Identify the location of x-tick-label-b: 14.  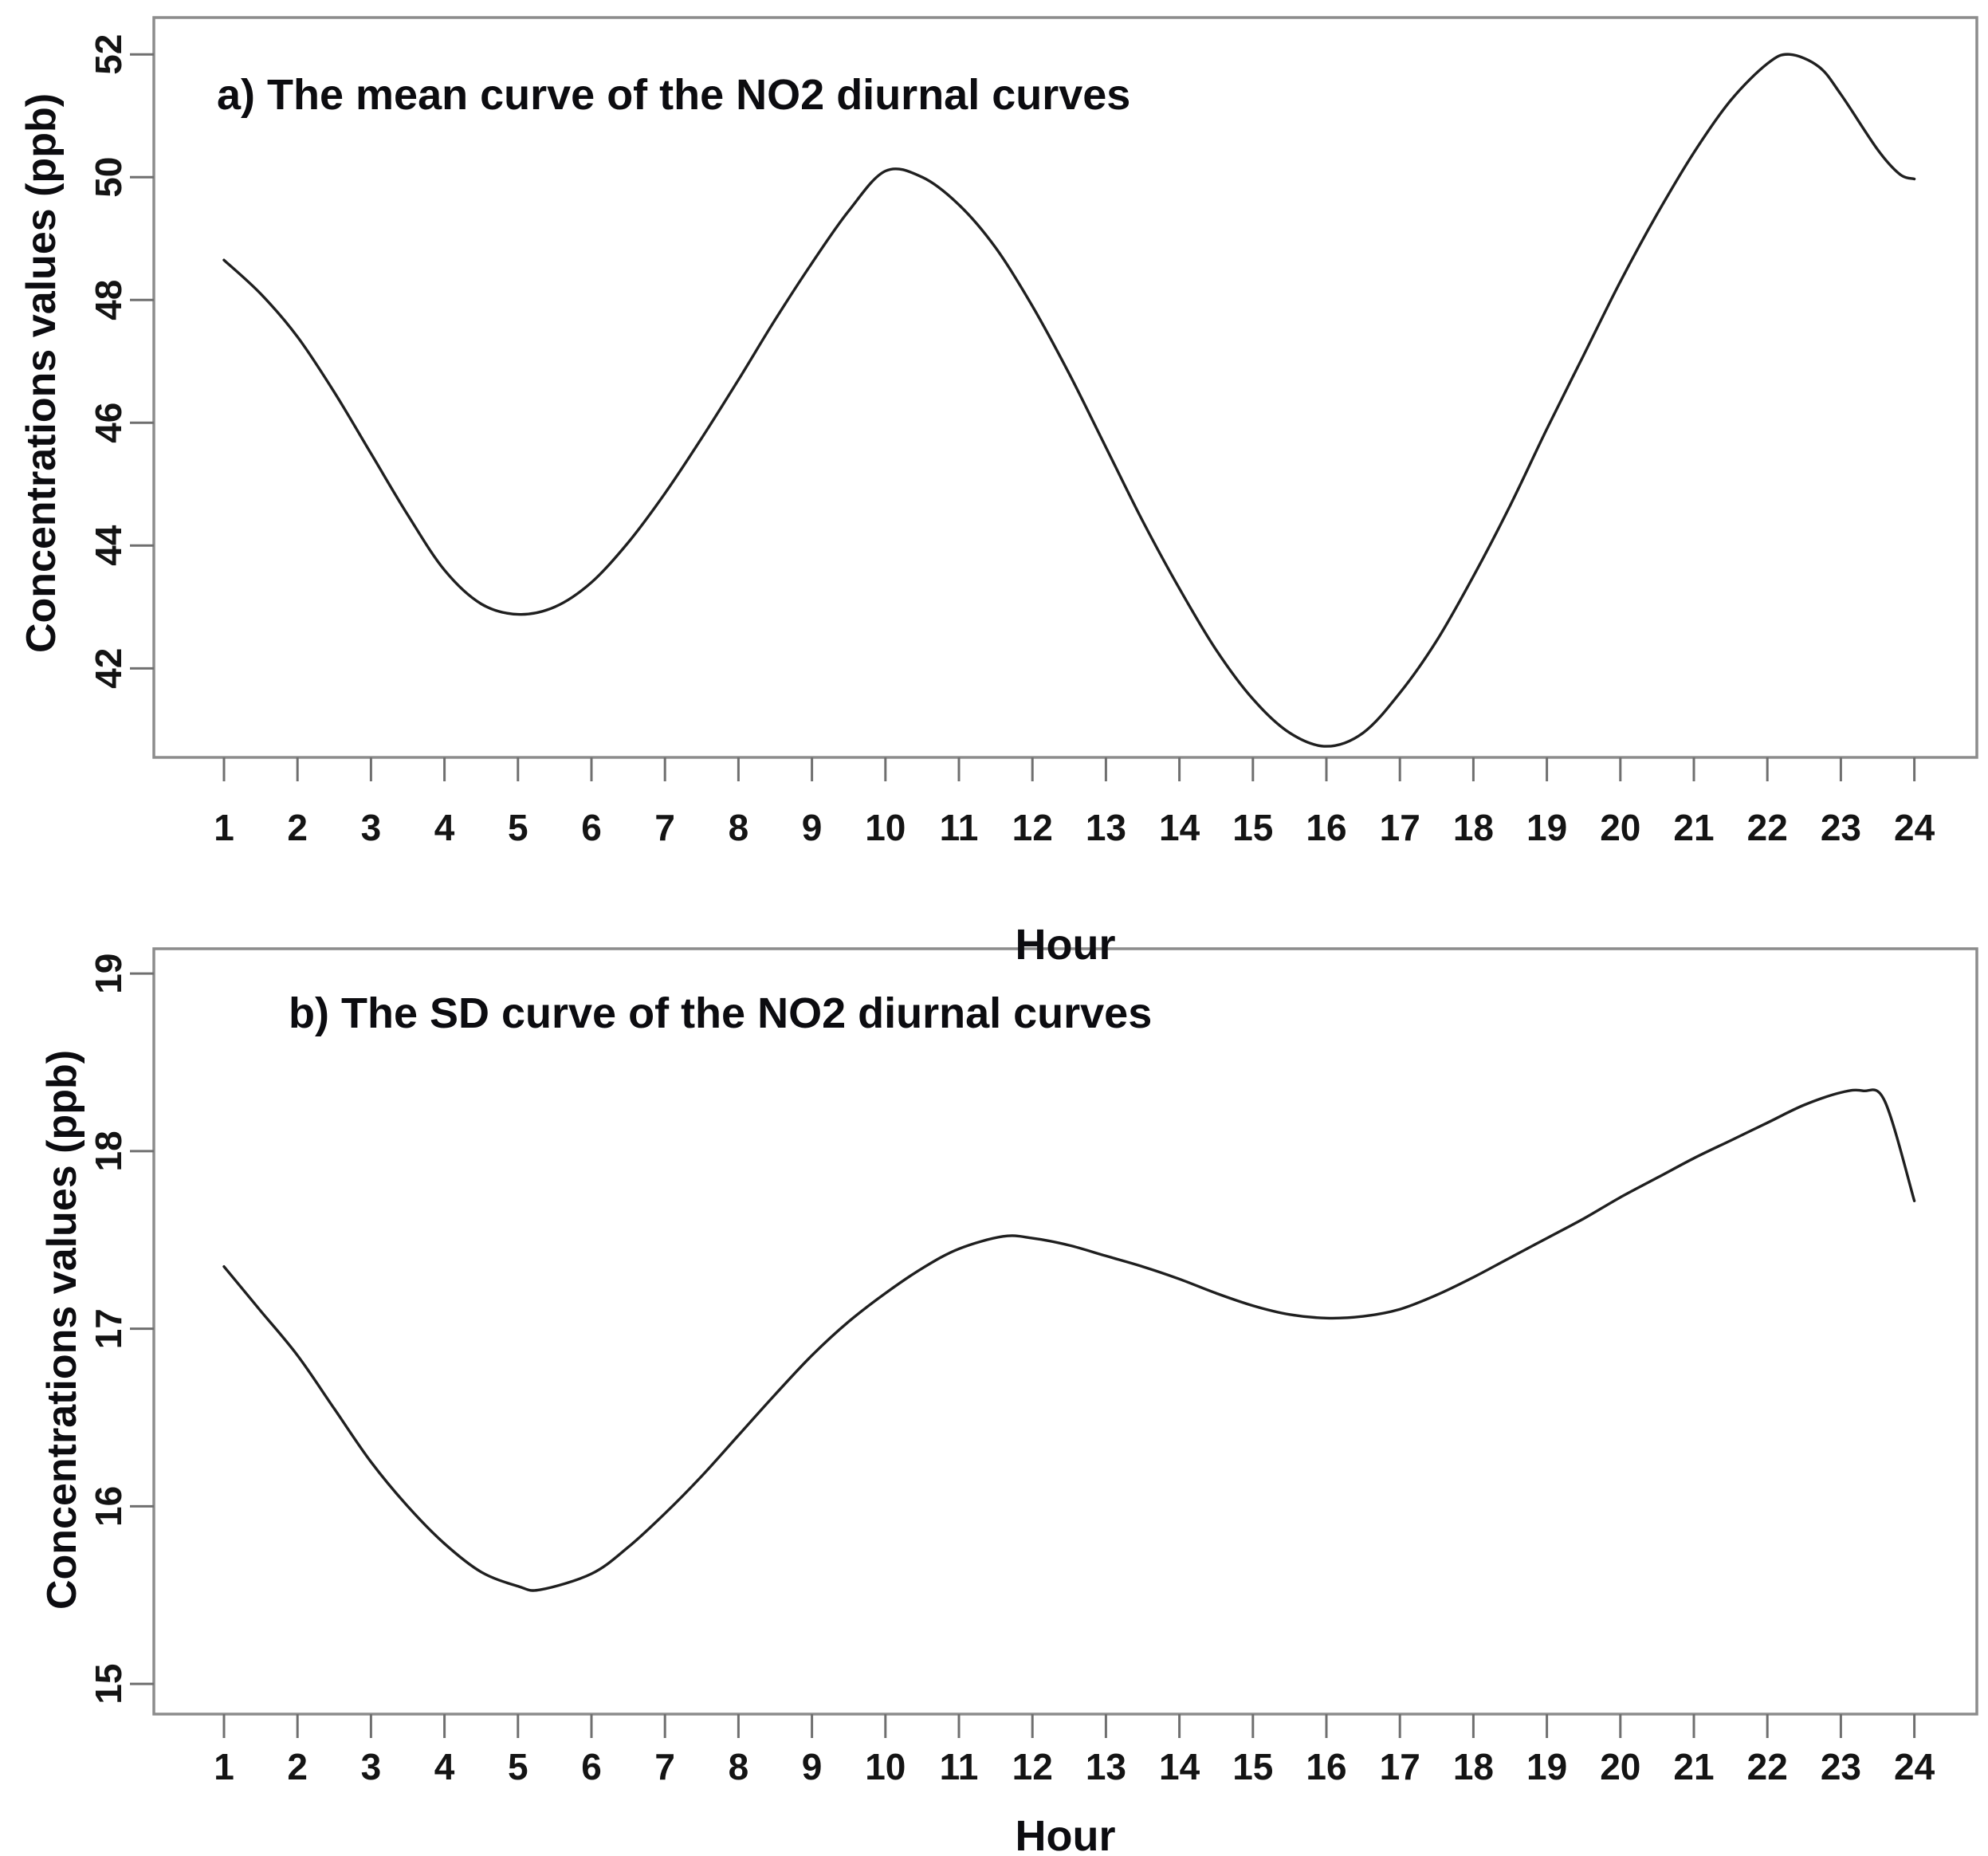
(1179, 1767).